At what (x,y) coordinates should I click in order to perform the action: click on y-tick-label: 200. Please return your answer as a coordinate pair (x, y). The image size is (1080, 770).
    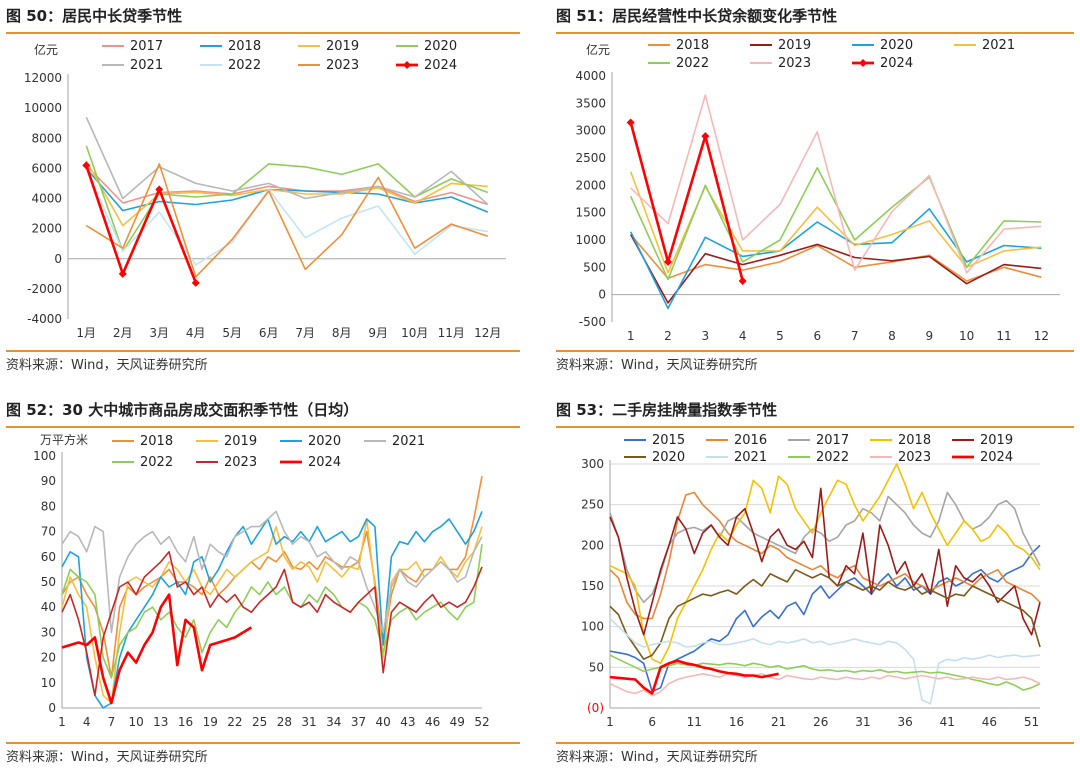
    Looking at the image, I should click on (592, 545).